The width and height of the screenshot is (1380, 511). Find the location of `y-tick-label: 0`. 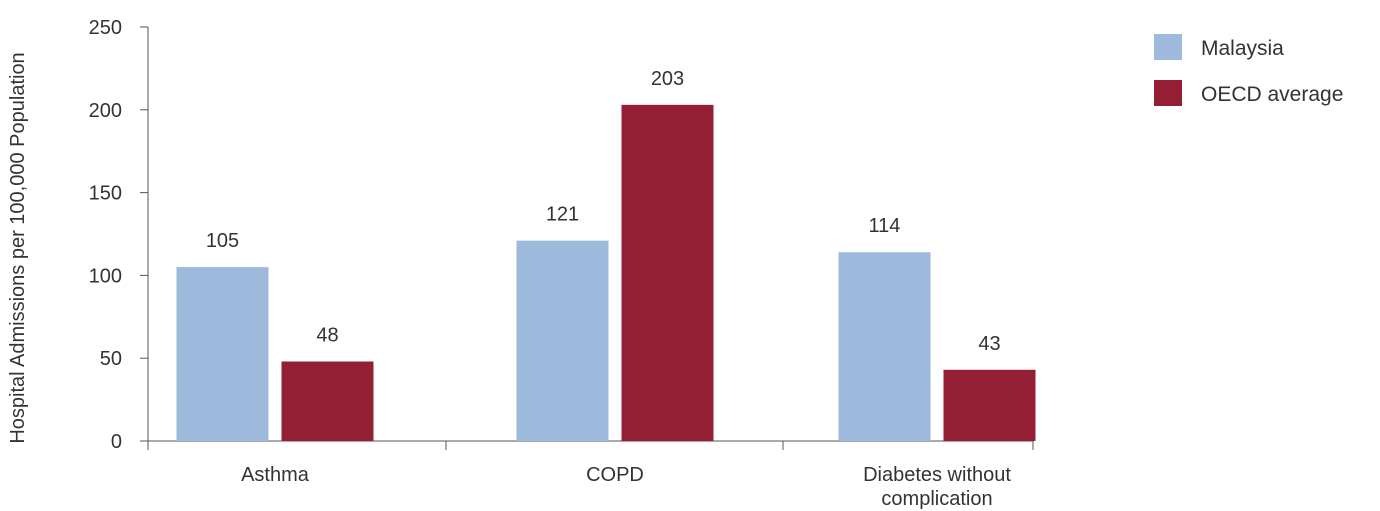

y-tick-label: 0 is located at coordinates (116, 442).